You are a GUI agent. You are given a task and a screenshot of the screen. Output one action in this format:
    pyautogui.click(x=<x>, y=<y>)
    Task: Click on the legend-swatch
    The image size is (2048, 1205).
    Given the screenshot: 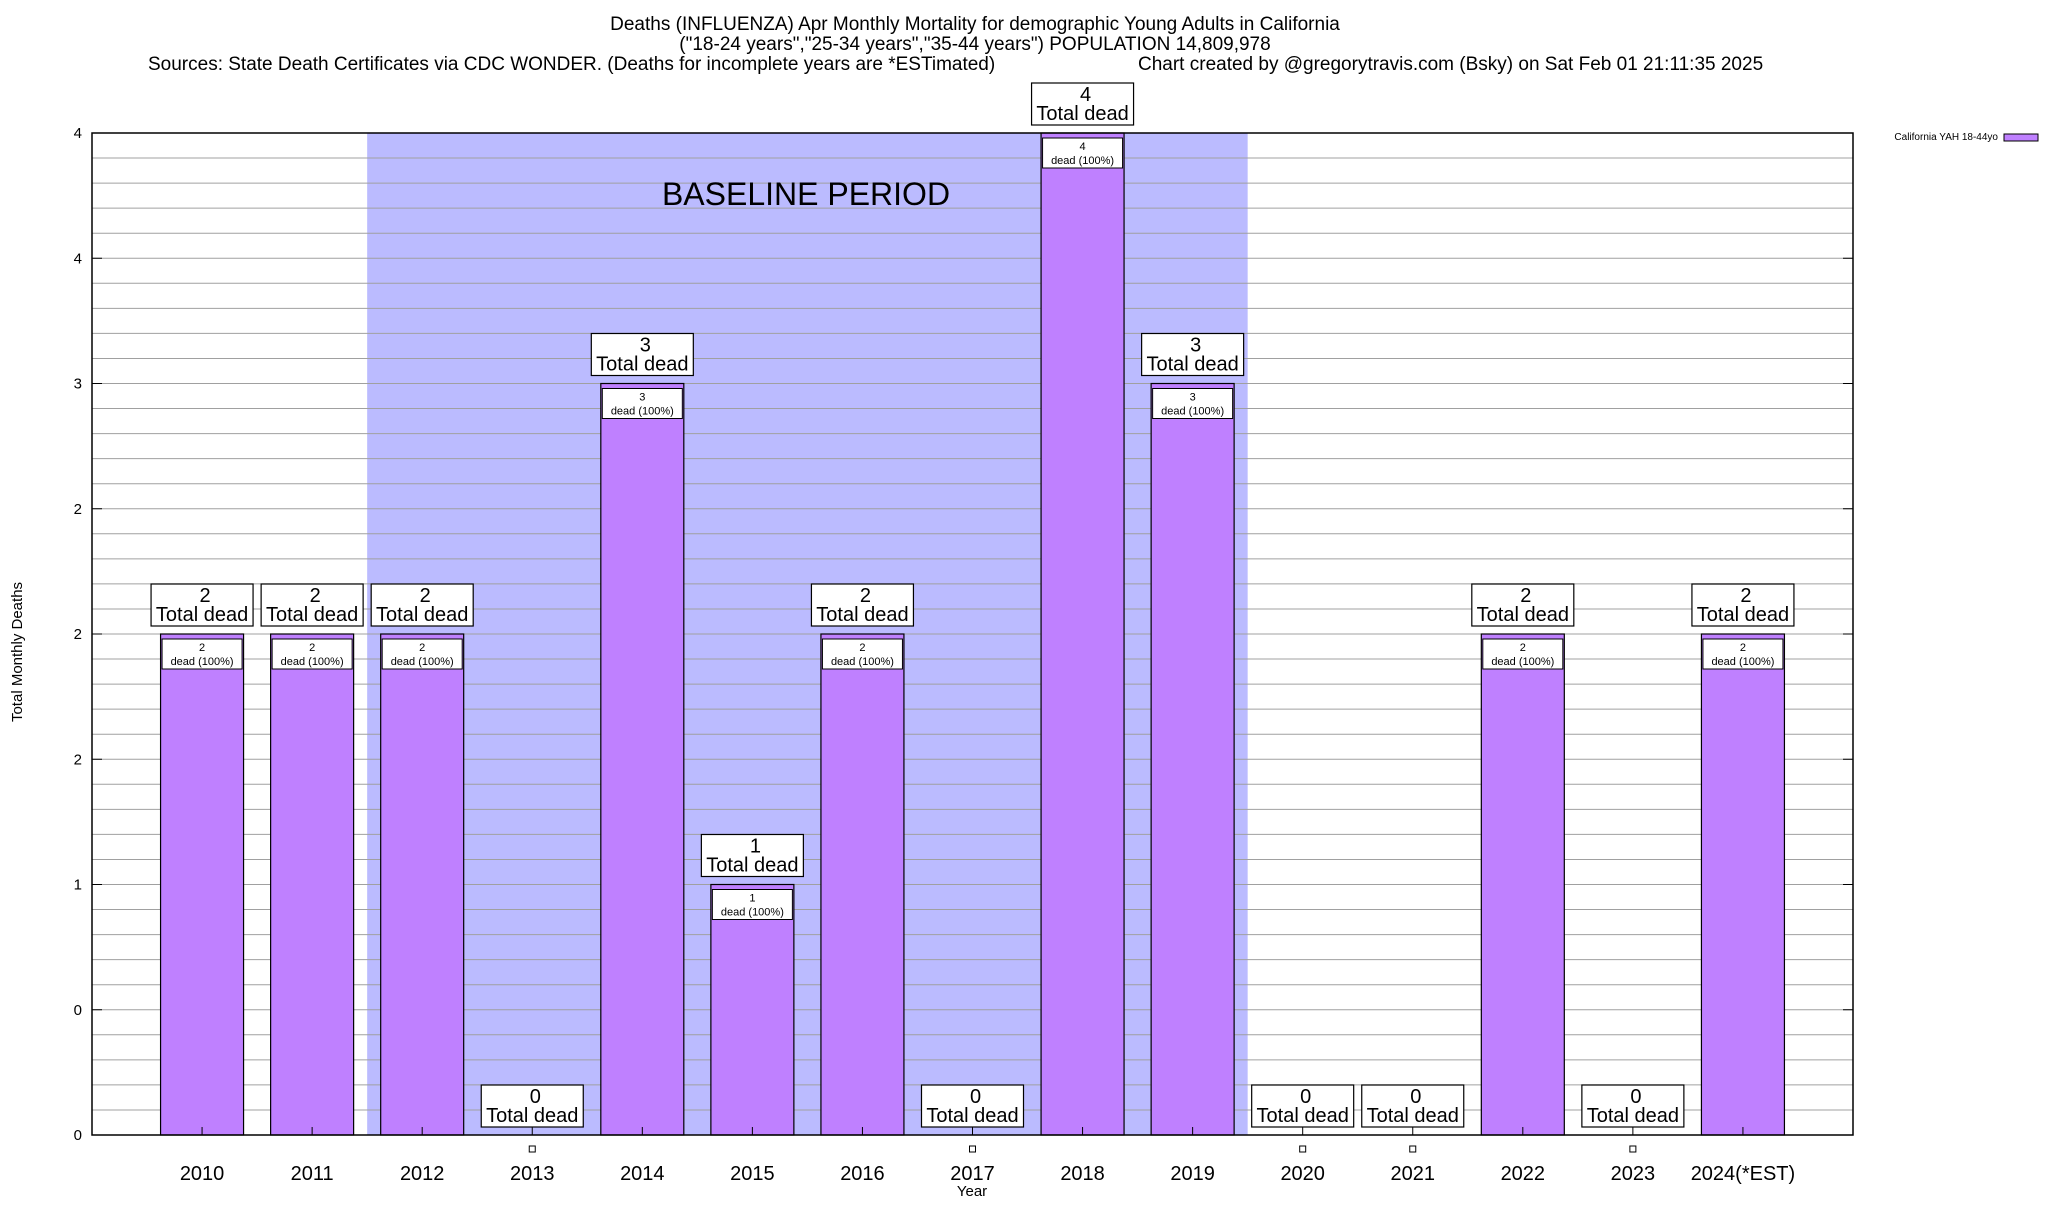 What is the action you would take?
    pyautogui.click(x=2021, y=137)
    